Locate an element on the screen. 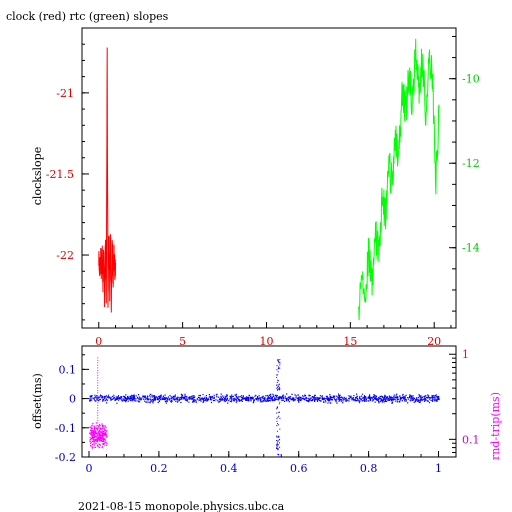  chart-title: clock (red) rtc (green) slopes is located at coordinates (87, 16).